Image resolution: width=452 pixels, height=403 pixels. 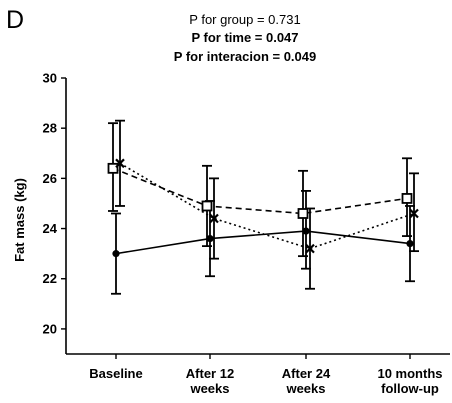 I want to click on x-tick-label: 10 months, so click(x=409, y=373).